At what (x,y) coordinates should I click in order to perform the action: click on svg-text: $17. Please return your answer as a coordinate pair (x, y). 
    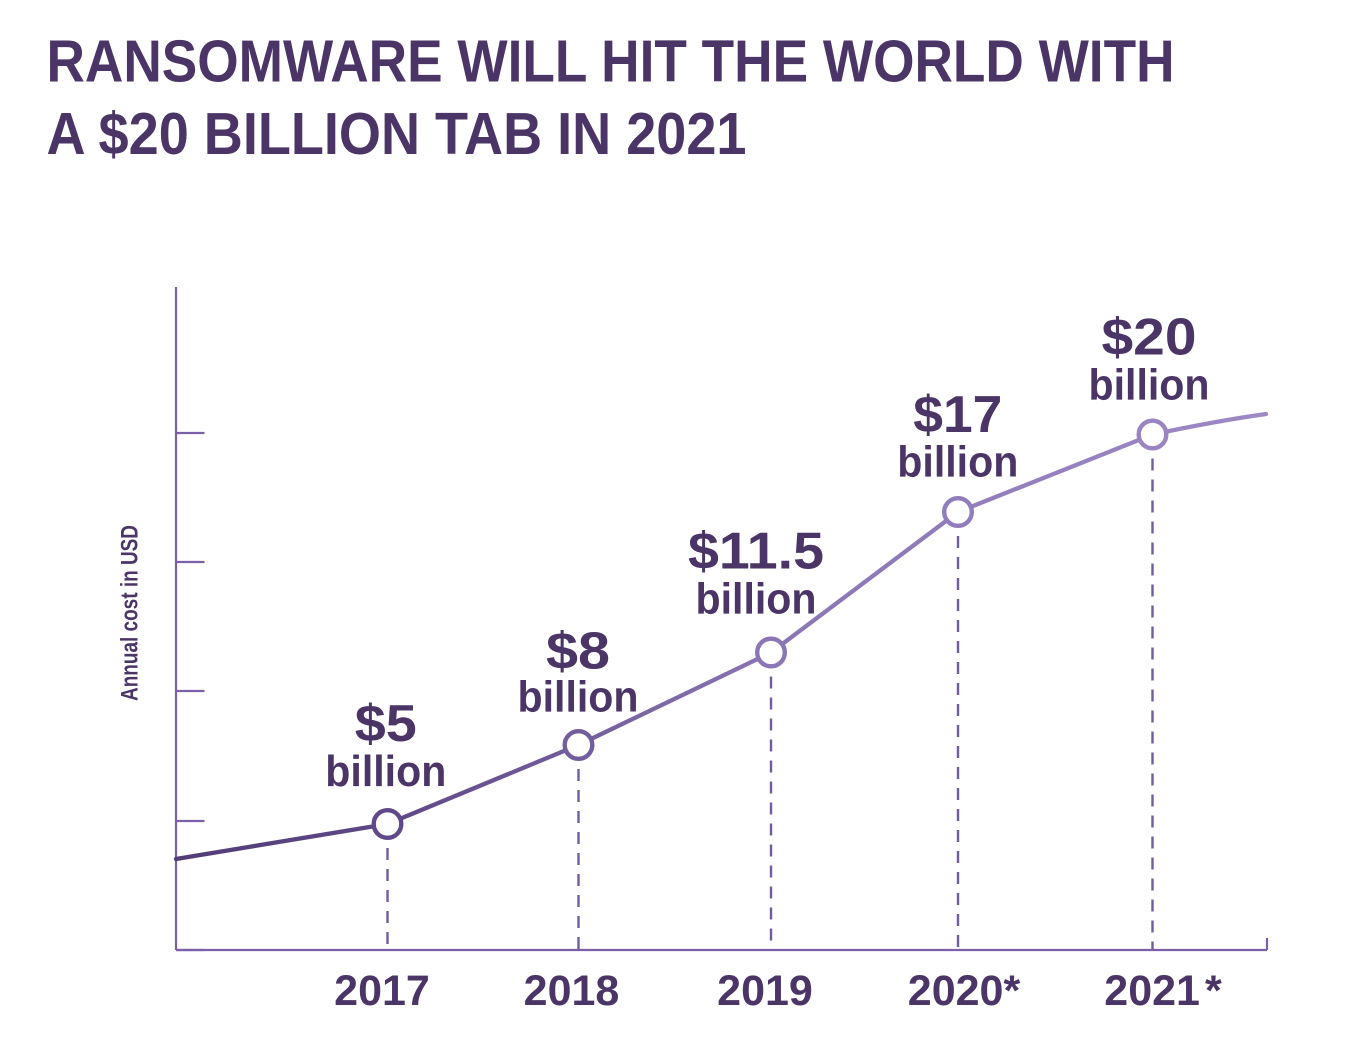
    Looking at the image, I should click on (957, 415).